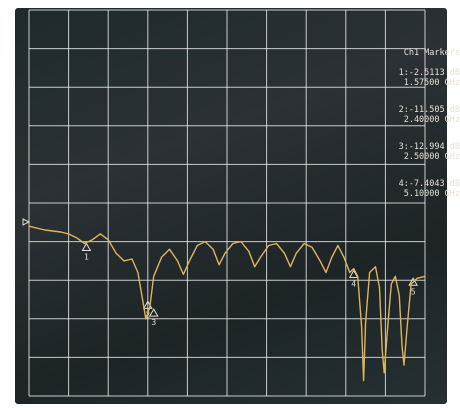 The image size is (460, 410). Describe the element at coordinates (431, 157) in the screenshot. I see `marker-3-frequency: 2.50000 GHz` at that location.